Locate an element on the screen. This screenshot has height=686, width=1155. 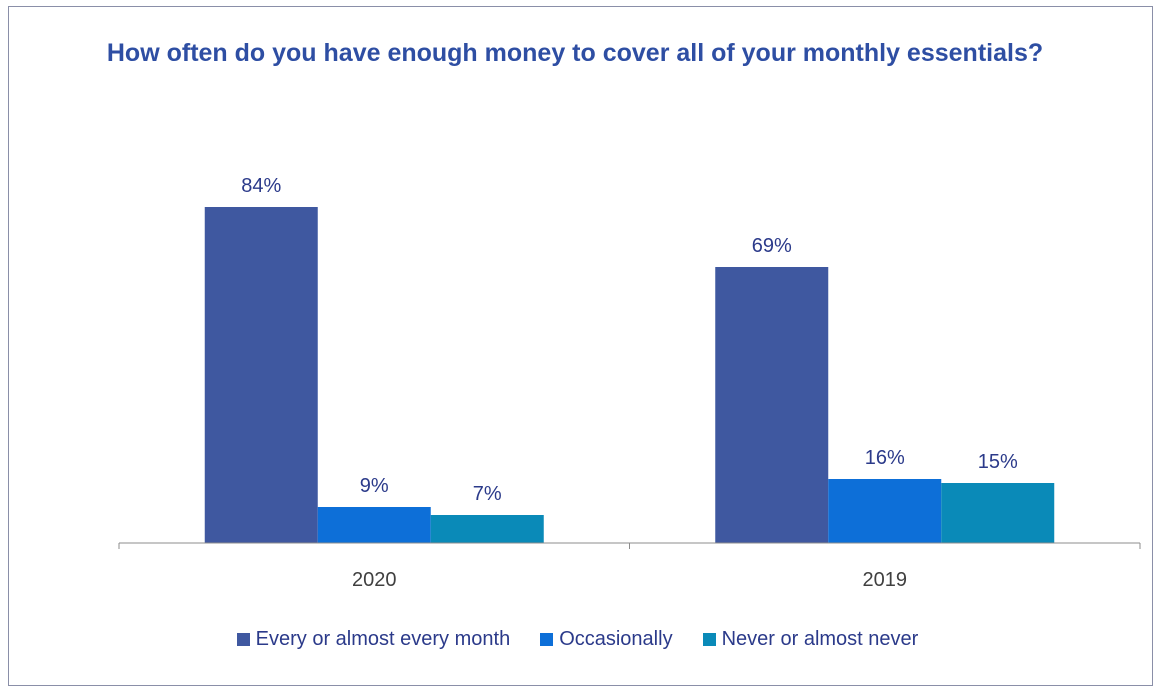
legend-item-every-or-almost-every-month: Every or almost every month is located at coordinates (373, 639).